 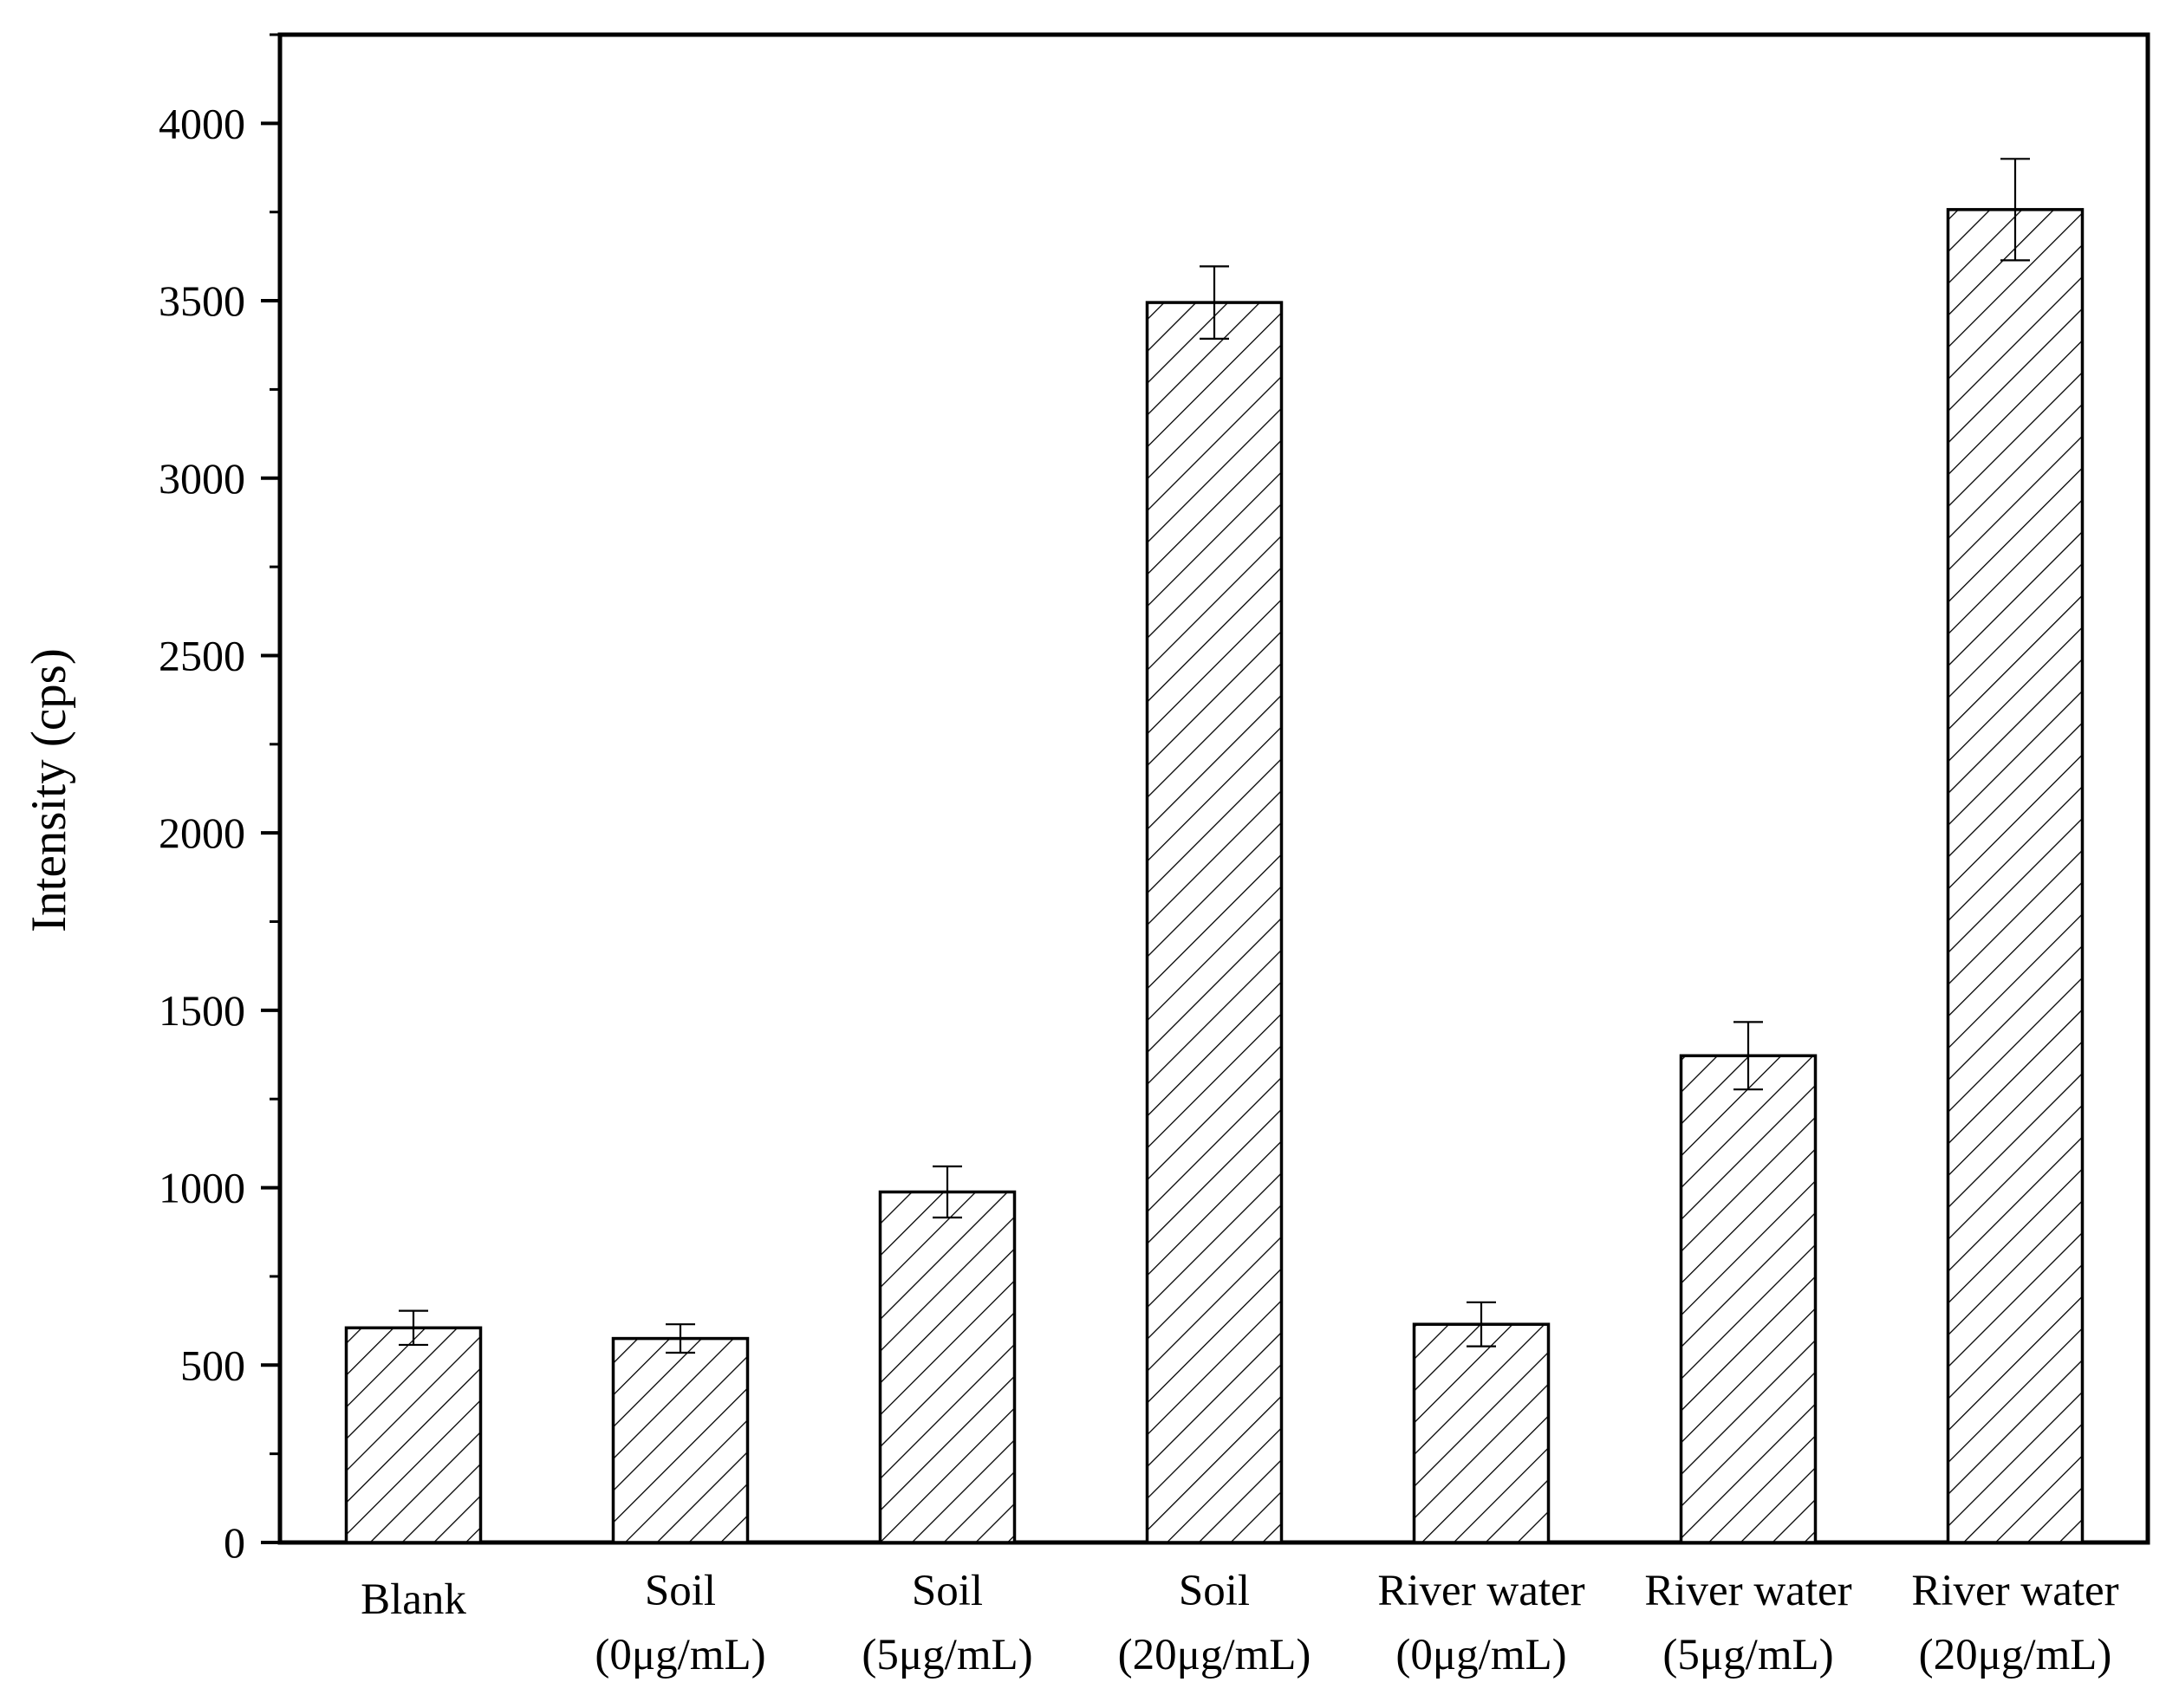 I want to click on y-tick-label-8: 4000, so click(x=202, y=123).